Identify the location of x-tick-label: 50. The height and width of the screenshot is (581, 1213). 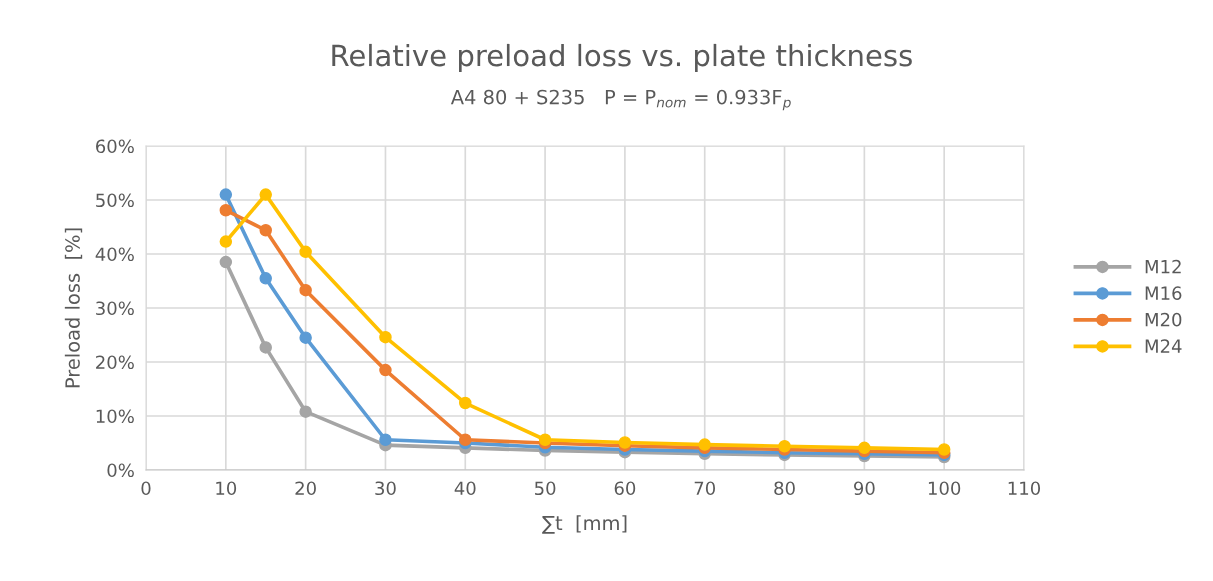
(545, 488).